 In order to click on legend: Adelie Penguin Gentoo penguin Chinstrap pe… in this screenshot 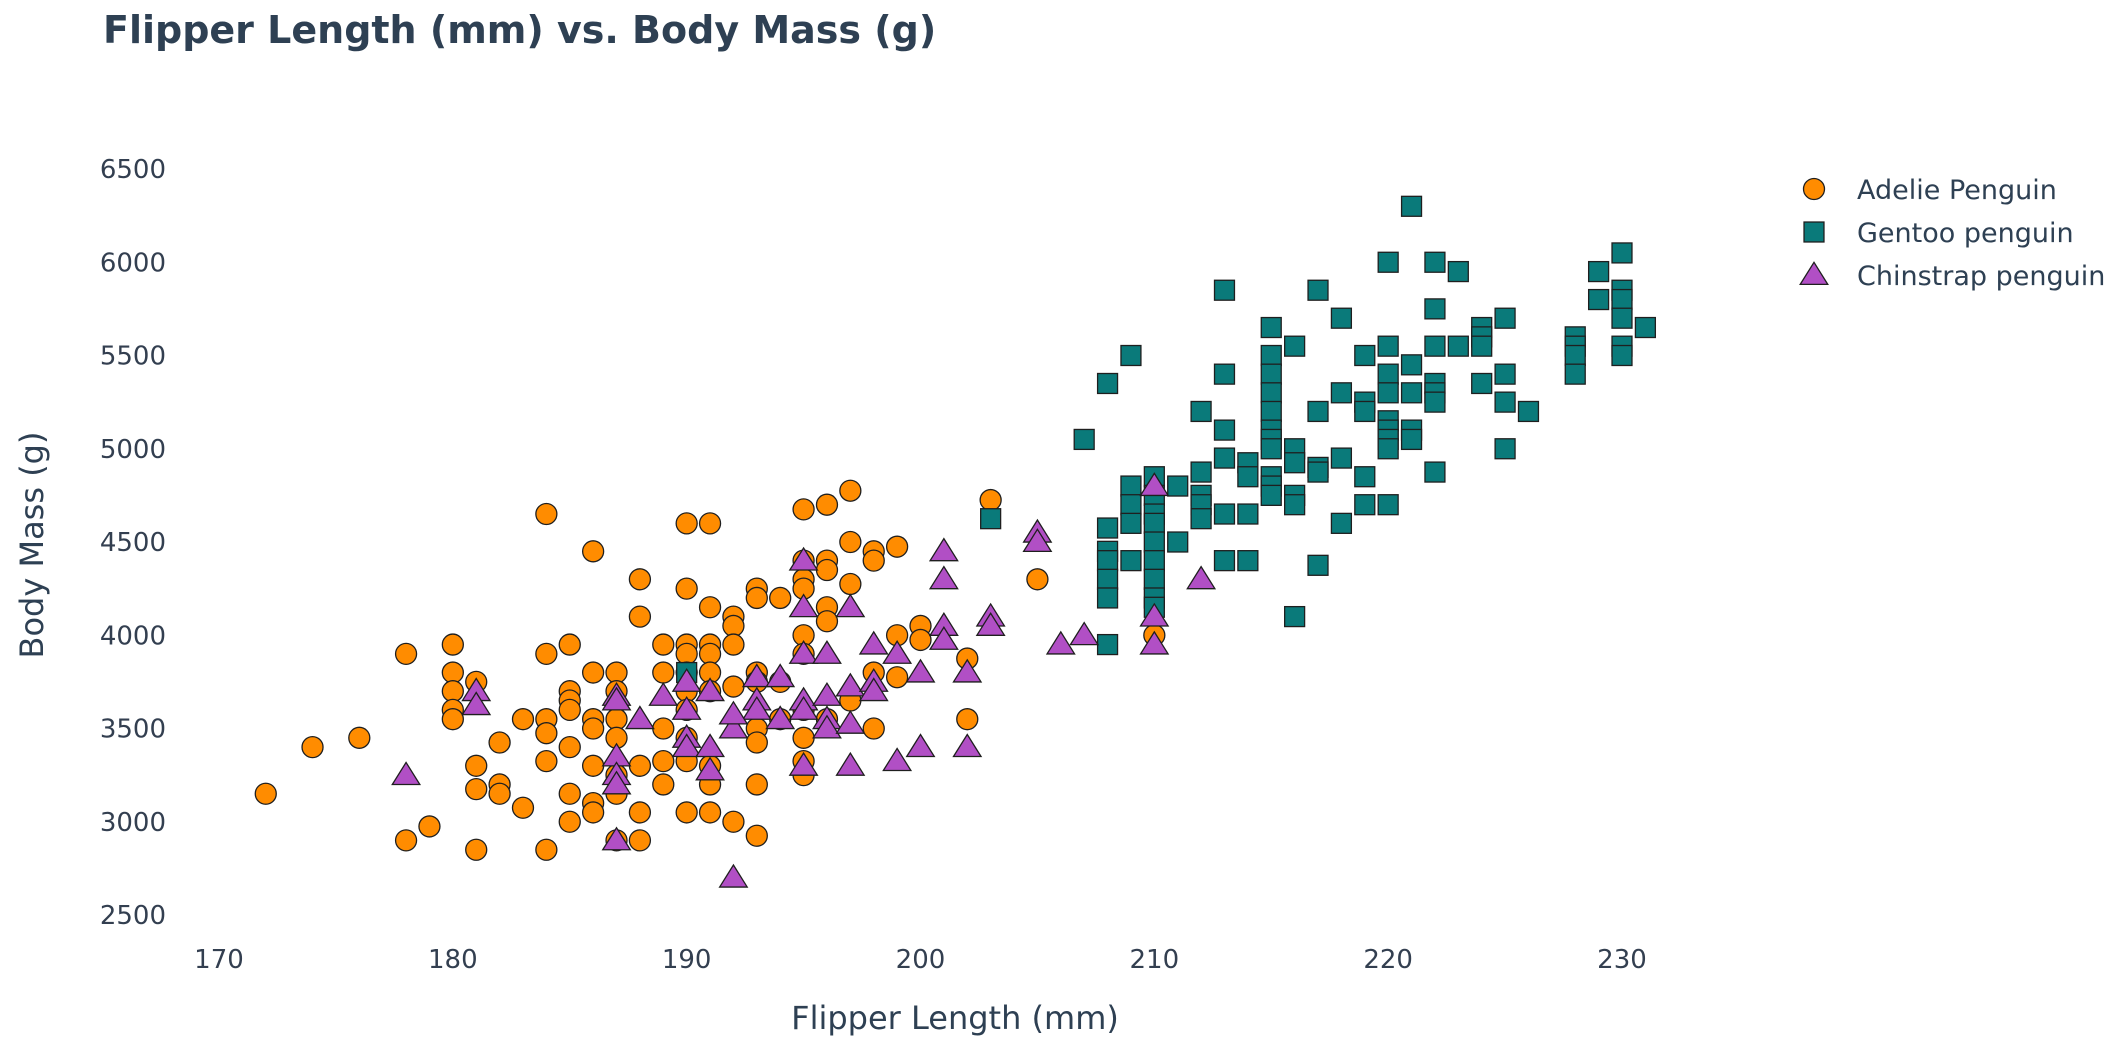, I will do `click(1952, 233)`.